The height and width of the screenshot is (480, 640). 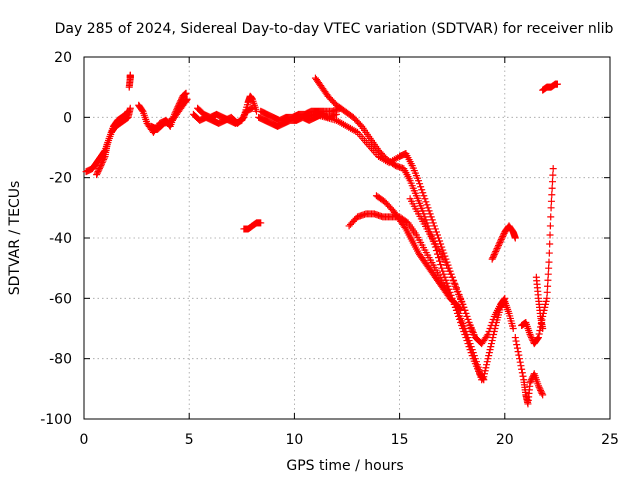 I want to click on series-spike-2h, so click(x=129, y=81).